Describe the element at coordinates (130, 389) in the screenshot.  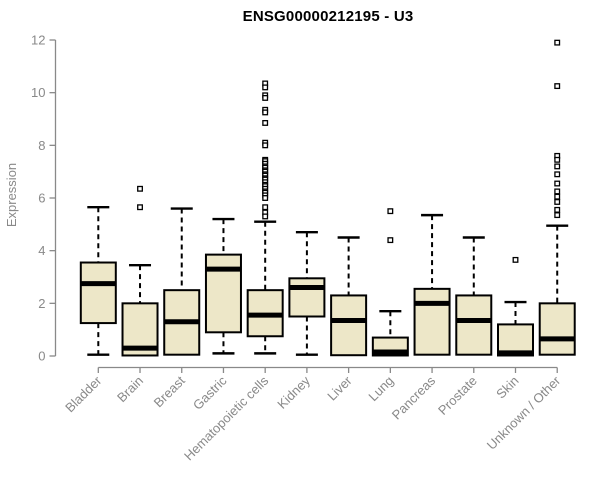
I see `x-category-label: Brain` at that location.